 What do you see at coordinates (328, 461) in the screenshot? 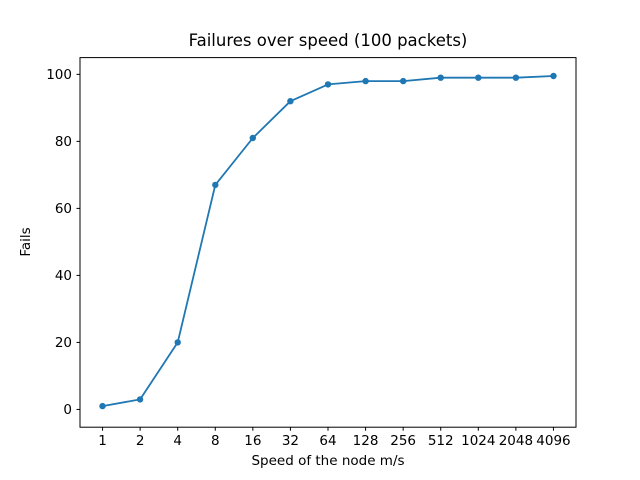
I see `x-axis-label: Speed of the node m/s` at bounding box center [328, 461].